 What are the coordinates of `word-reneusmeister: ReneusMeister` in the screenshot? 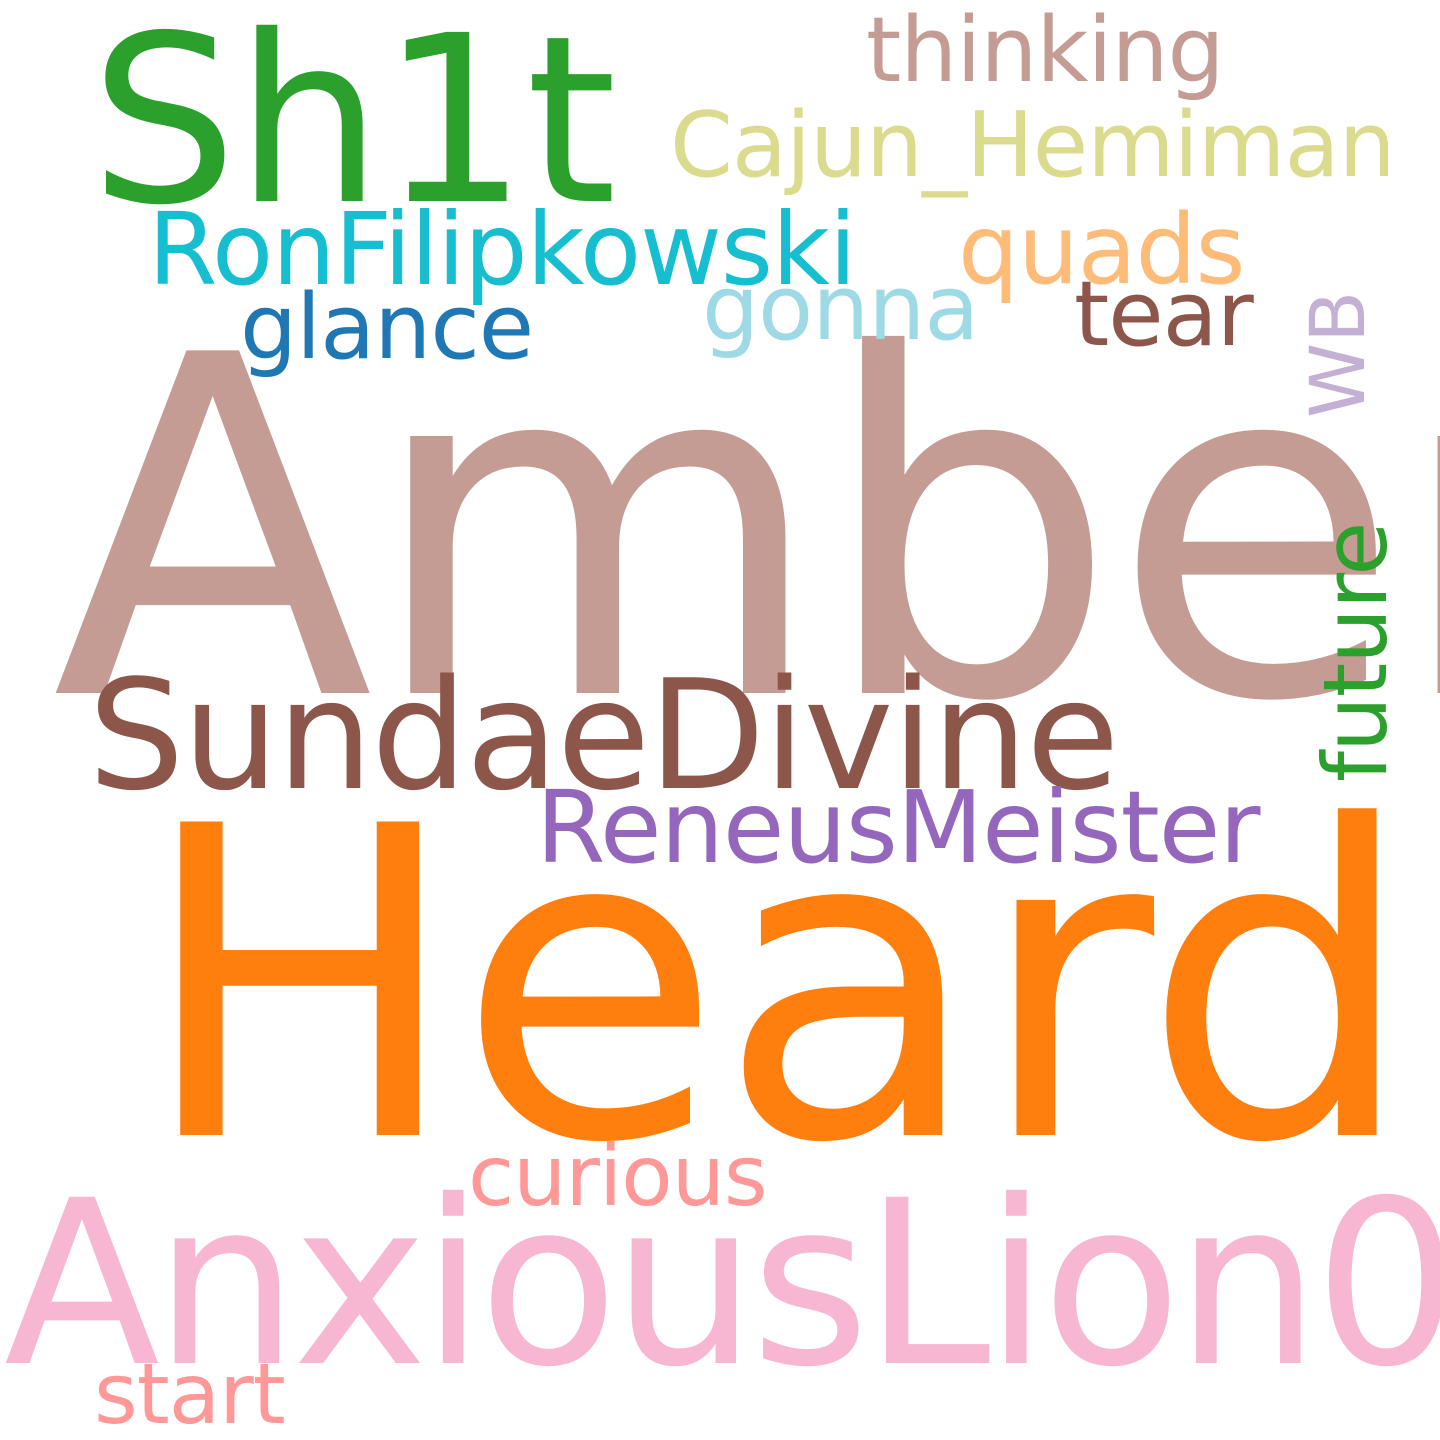 It's located at (898, 827).